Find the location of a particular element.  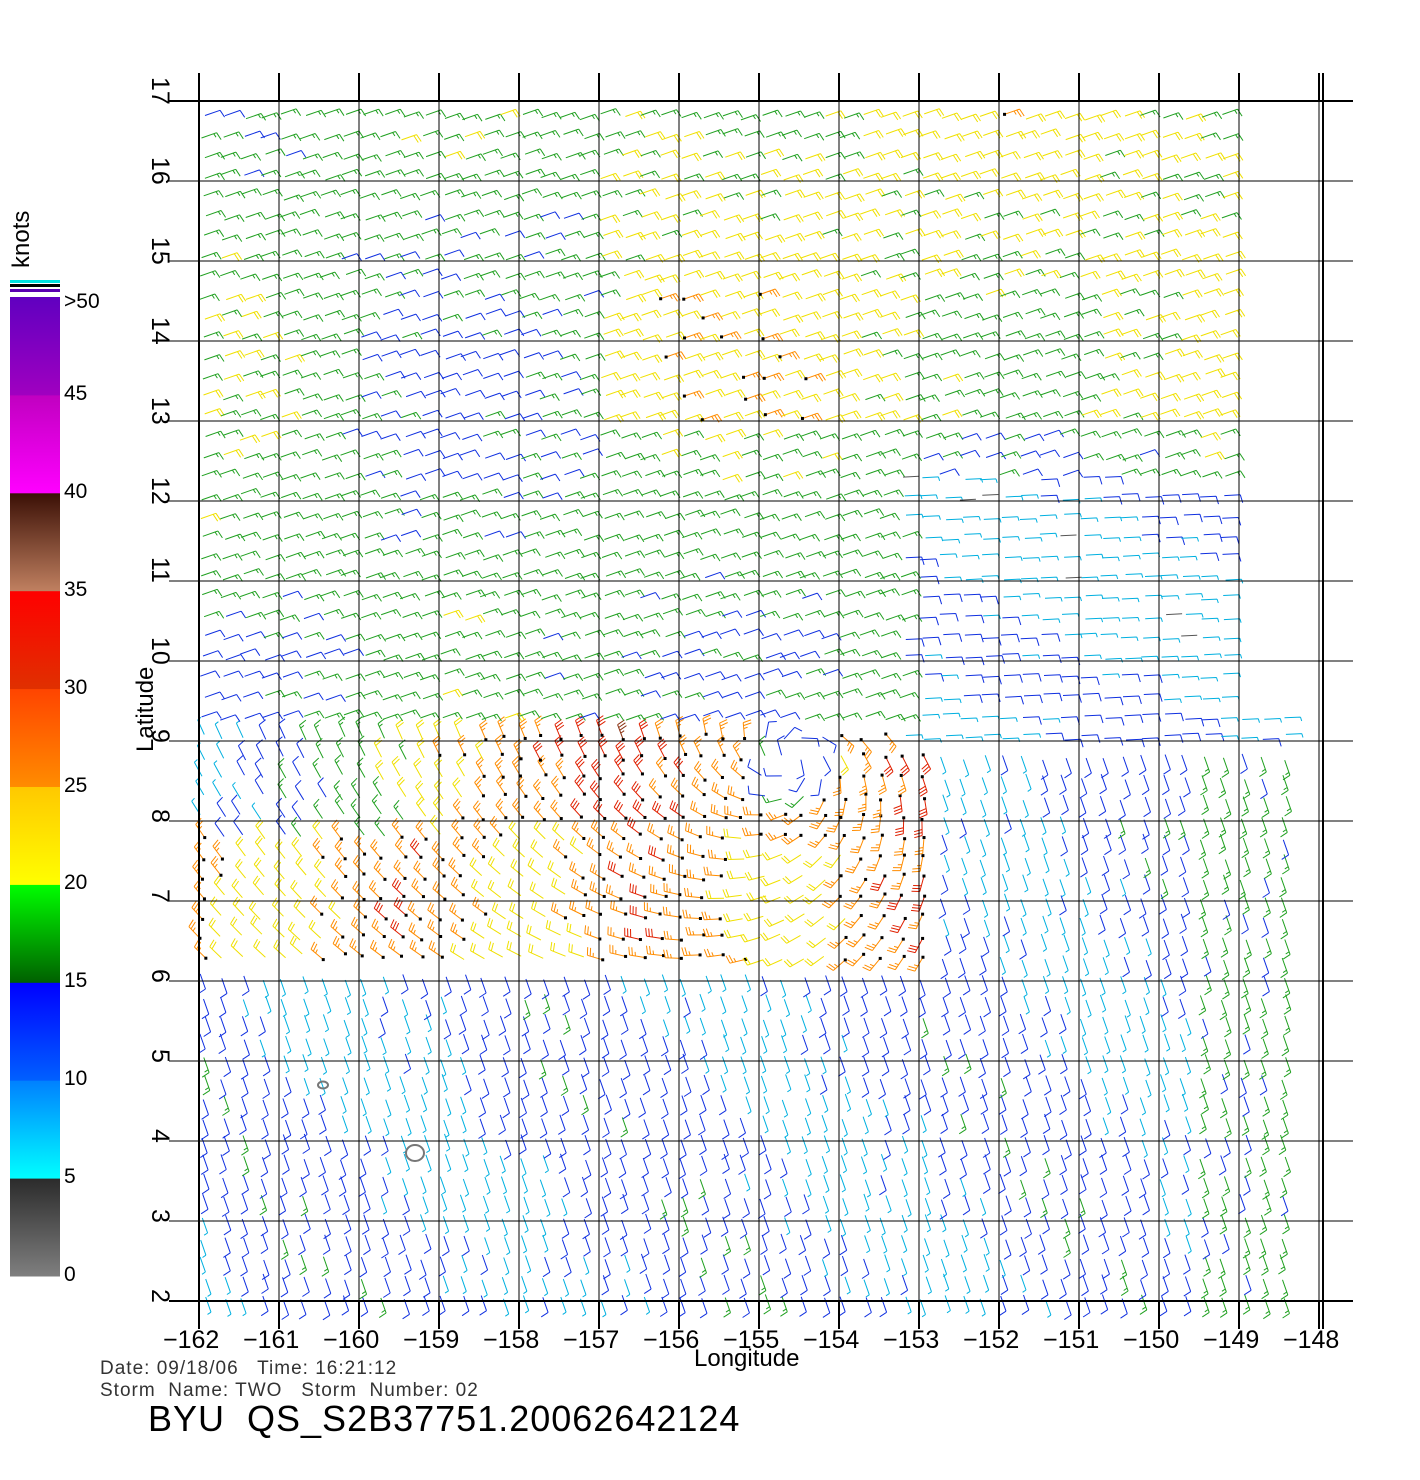

colorbar-tick-label: 45 is located at coordinates (76, 393).